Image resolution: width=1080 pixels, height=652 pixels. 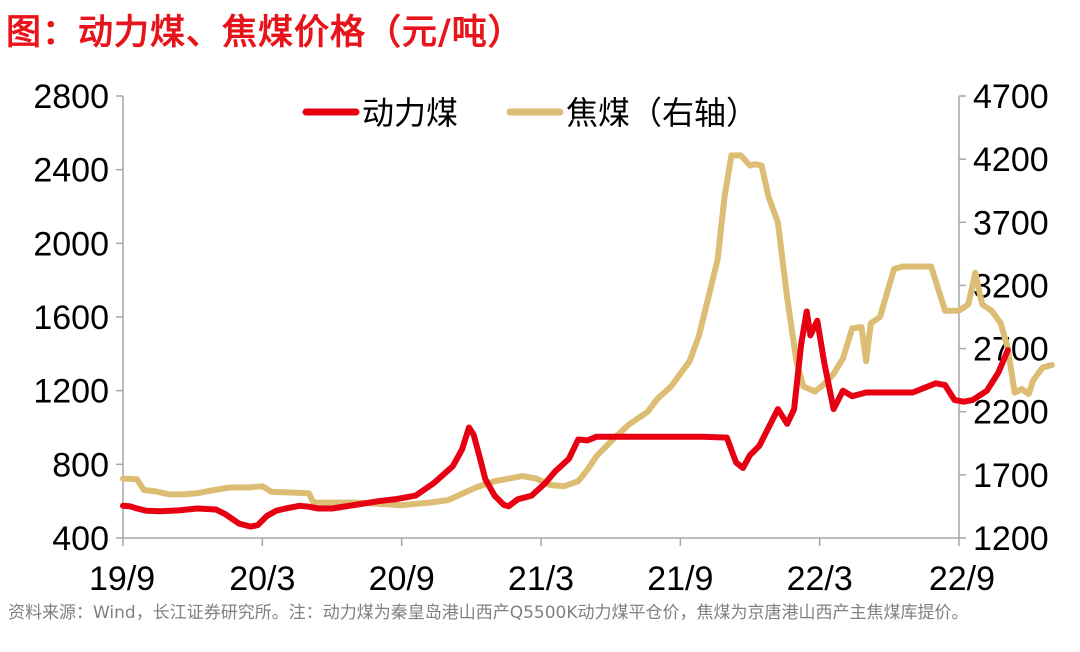 What do you see at coordinates (1011, 286) in the screenshot?
I see `right-axis-tick-label: 3200` at bounding box center [1011, 286].